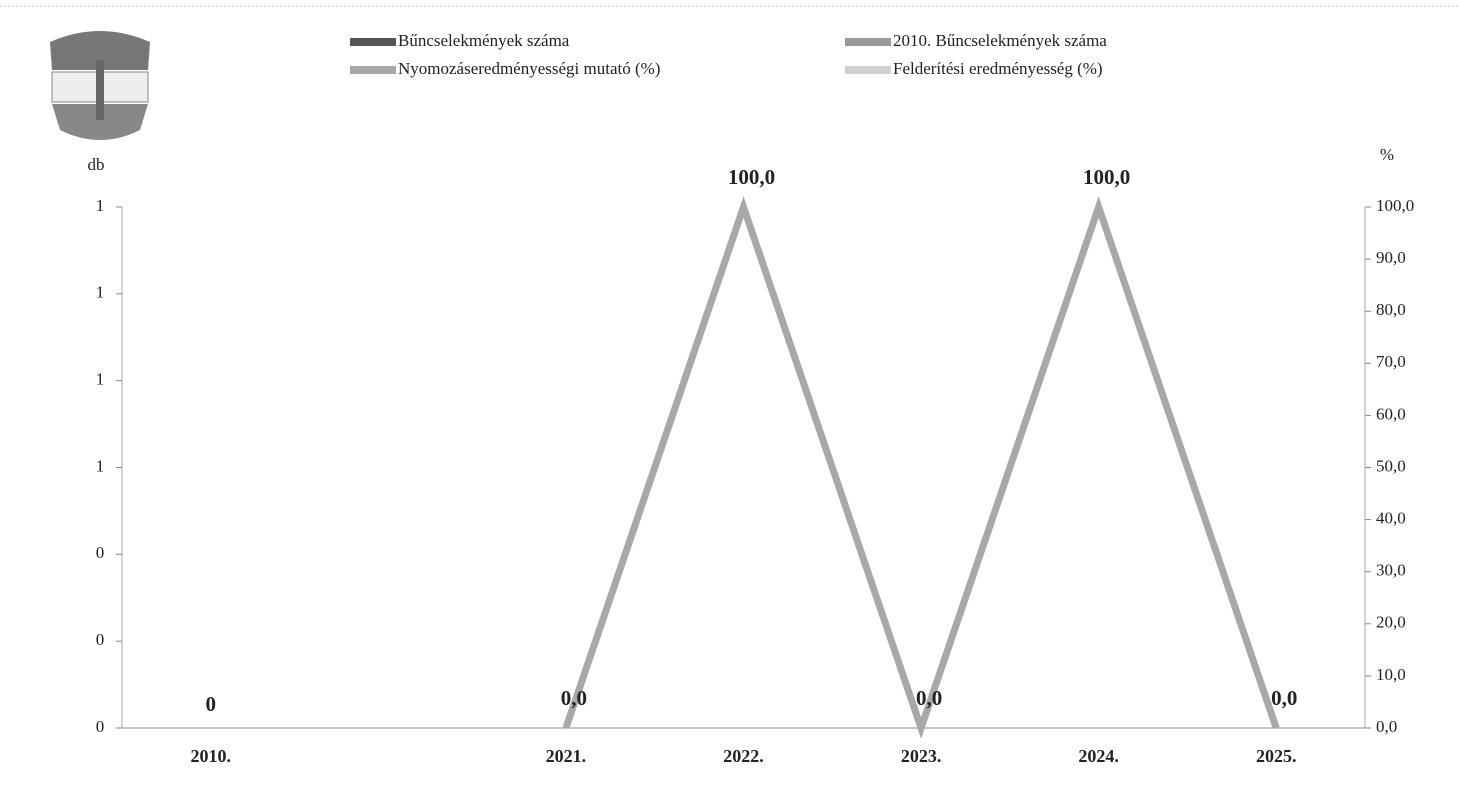 This screenshot has width=1459, height=806. Describe the element at coordinates (1391, 622) in the screenshot. I see `y2-tick-label: 20,0` at that location.